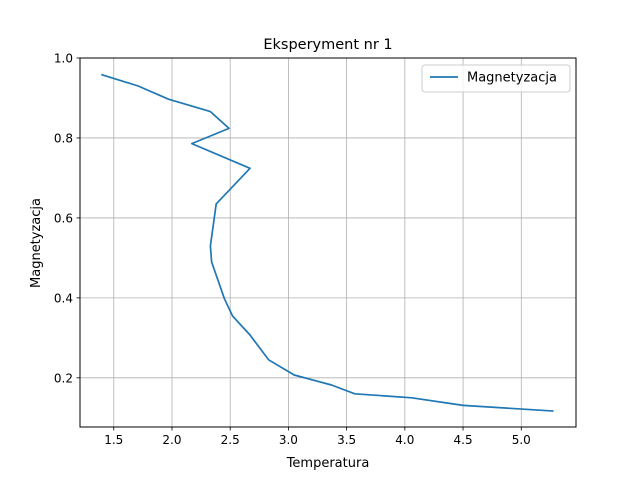 The image size is (640, 480). What do you see at coordinates (463, 440) in the screenshot?
I see `x-tick-label: 4.5` at bounding box center [463, 440].